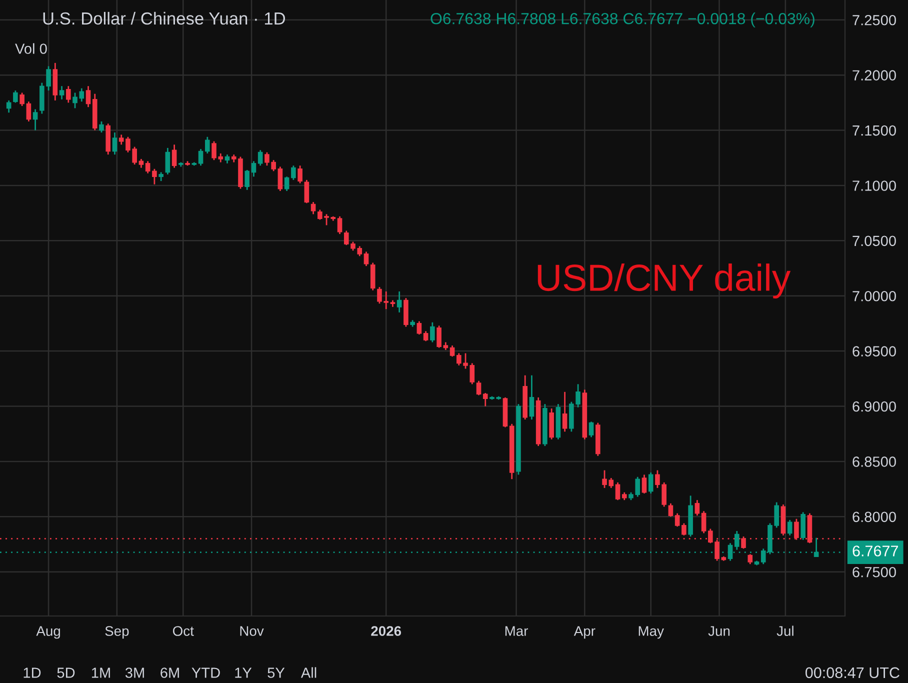 The width and height of the screenshot is (908, 683). Describe the element at coordinates (48, 632) in the screenshot. I see `x-tick-label: Aug` at that location.